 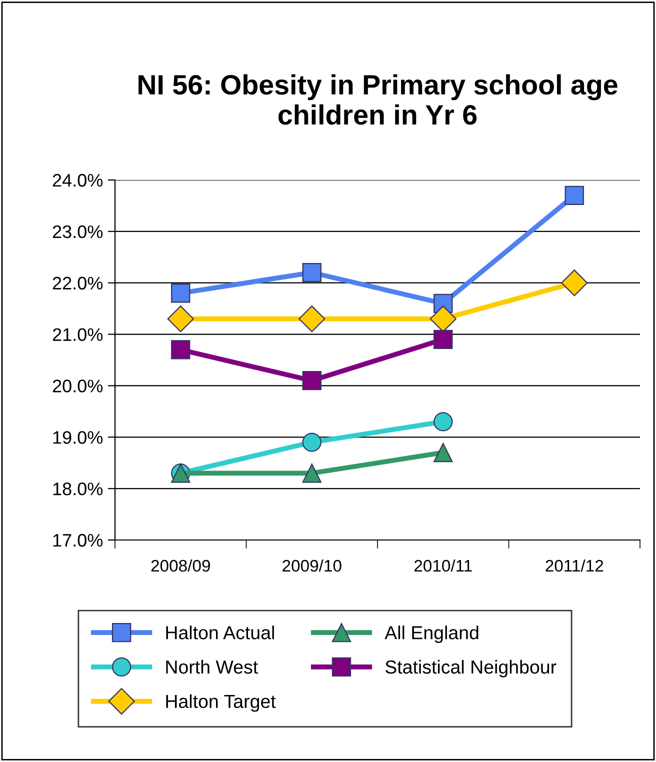 What do you see at coordinates (378, 99) in the screenshot?
I see `chart-title: NI 56: Obesity in Primary school age children in Yr 6` at bounding box center [378, 99].